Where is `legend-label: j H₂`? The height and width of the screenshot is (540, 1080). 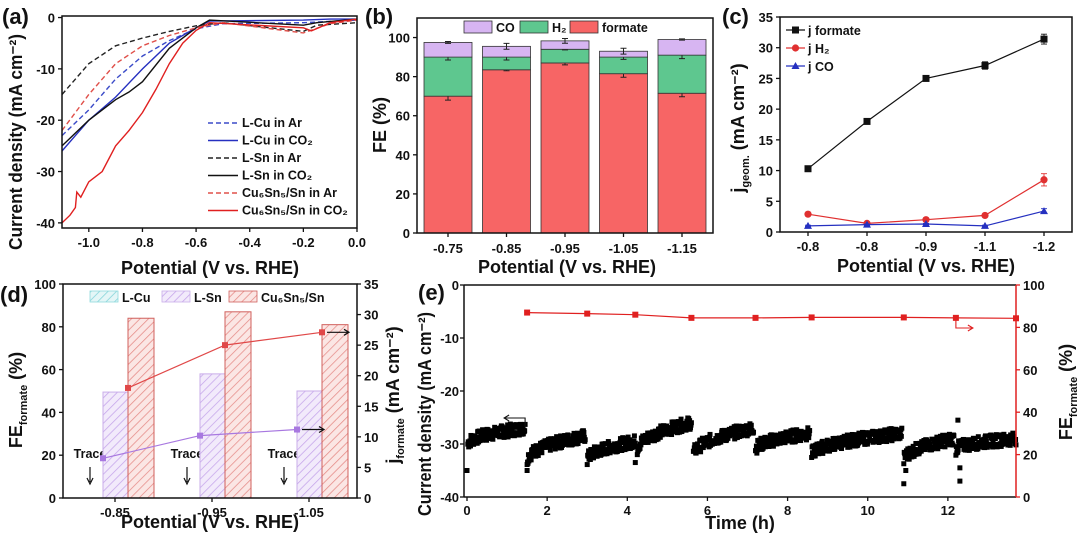 legend-label: j H₂ is located at coordinates (818, 49).